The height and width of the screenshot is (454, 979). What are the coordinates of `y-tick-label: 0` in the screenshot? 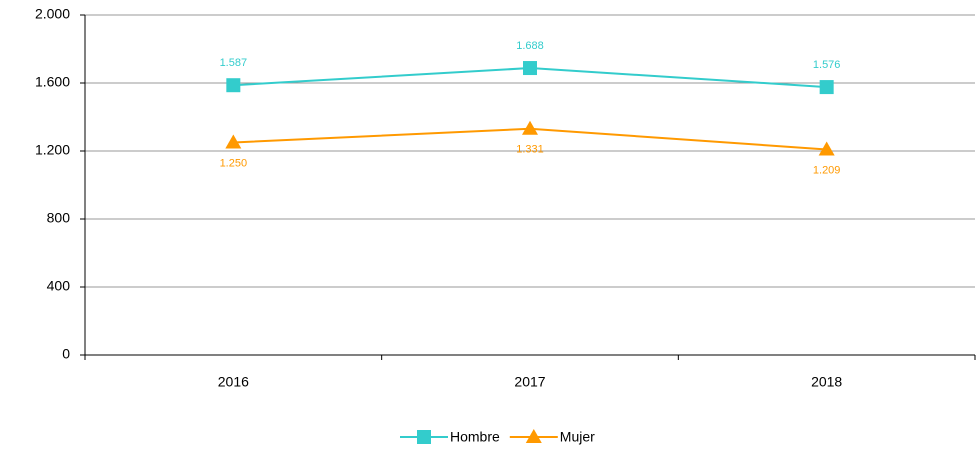 It's located at (66, 354).